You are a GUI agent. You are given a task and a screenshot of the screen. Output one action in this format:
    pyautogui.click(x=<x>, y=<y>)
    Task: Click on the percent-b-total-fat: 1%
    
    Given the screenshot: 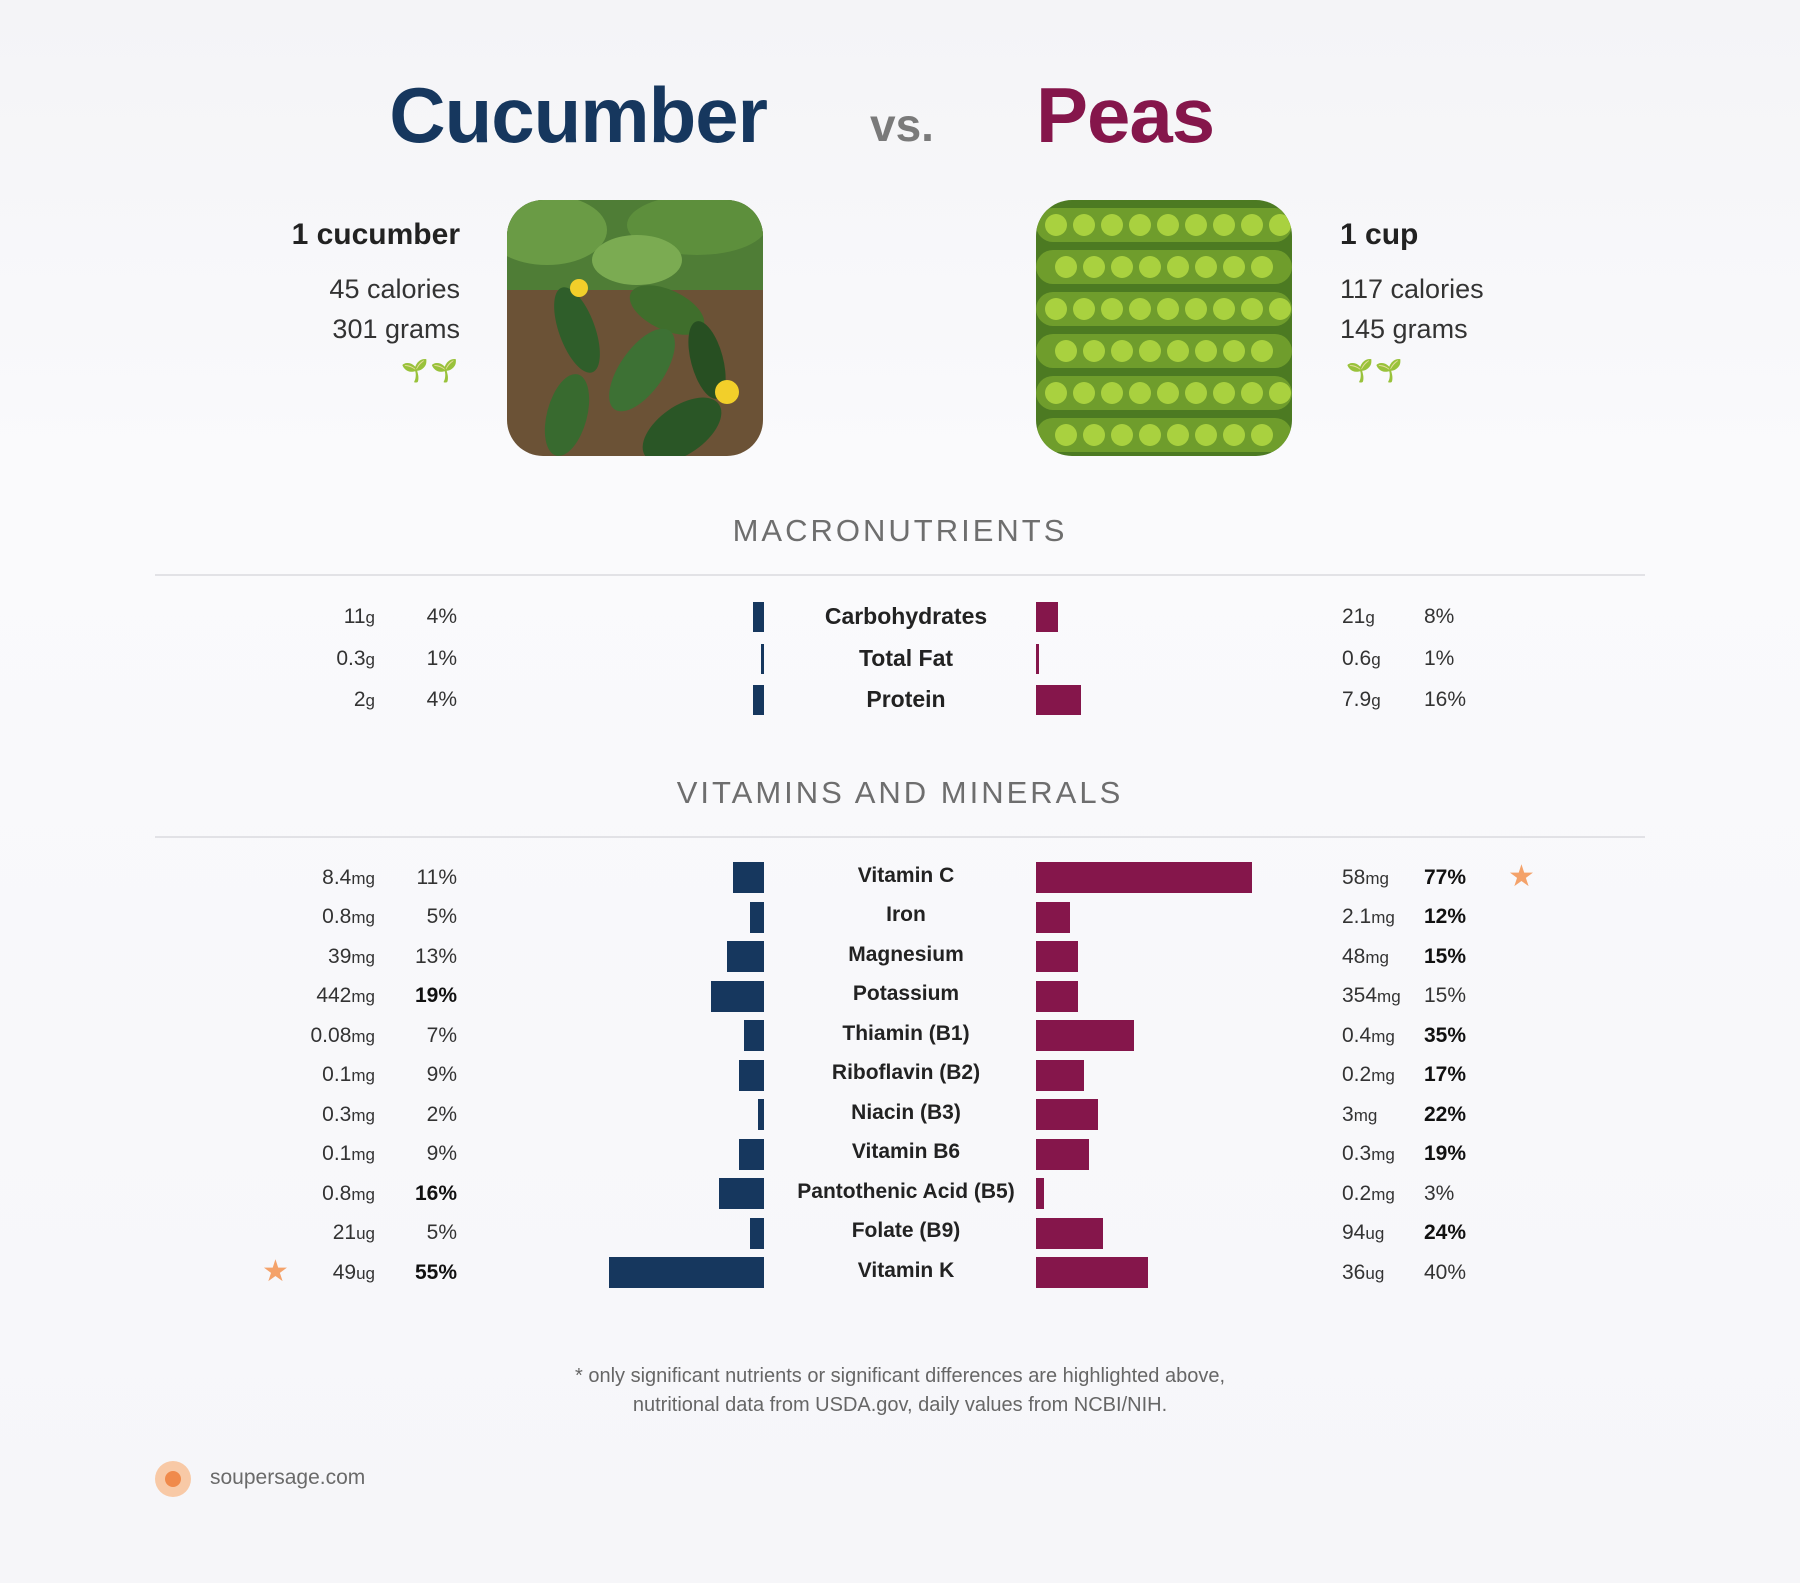 What is the action you would take?
    pyautogui.click(x=1439, y=658)
    